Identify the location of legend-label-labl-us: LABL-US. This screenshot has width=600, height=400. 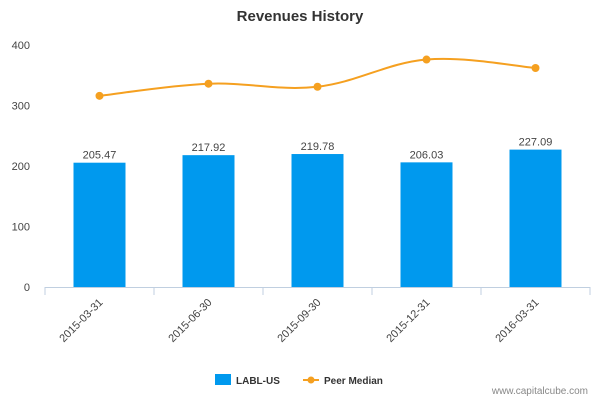
(258, 381).